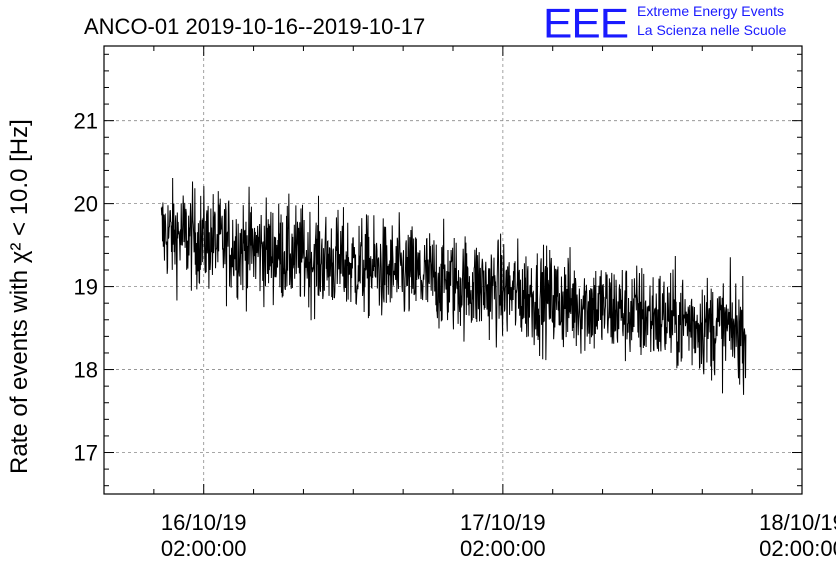 Image resolution: width=836 pixels, height=572 pixels. What do you see at coordinates (711, 11) in the screenshot?
I see `logo-line-1: Extreme Energy Events` at bounding box center [711, 11].